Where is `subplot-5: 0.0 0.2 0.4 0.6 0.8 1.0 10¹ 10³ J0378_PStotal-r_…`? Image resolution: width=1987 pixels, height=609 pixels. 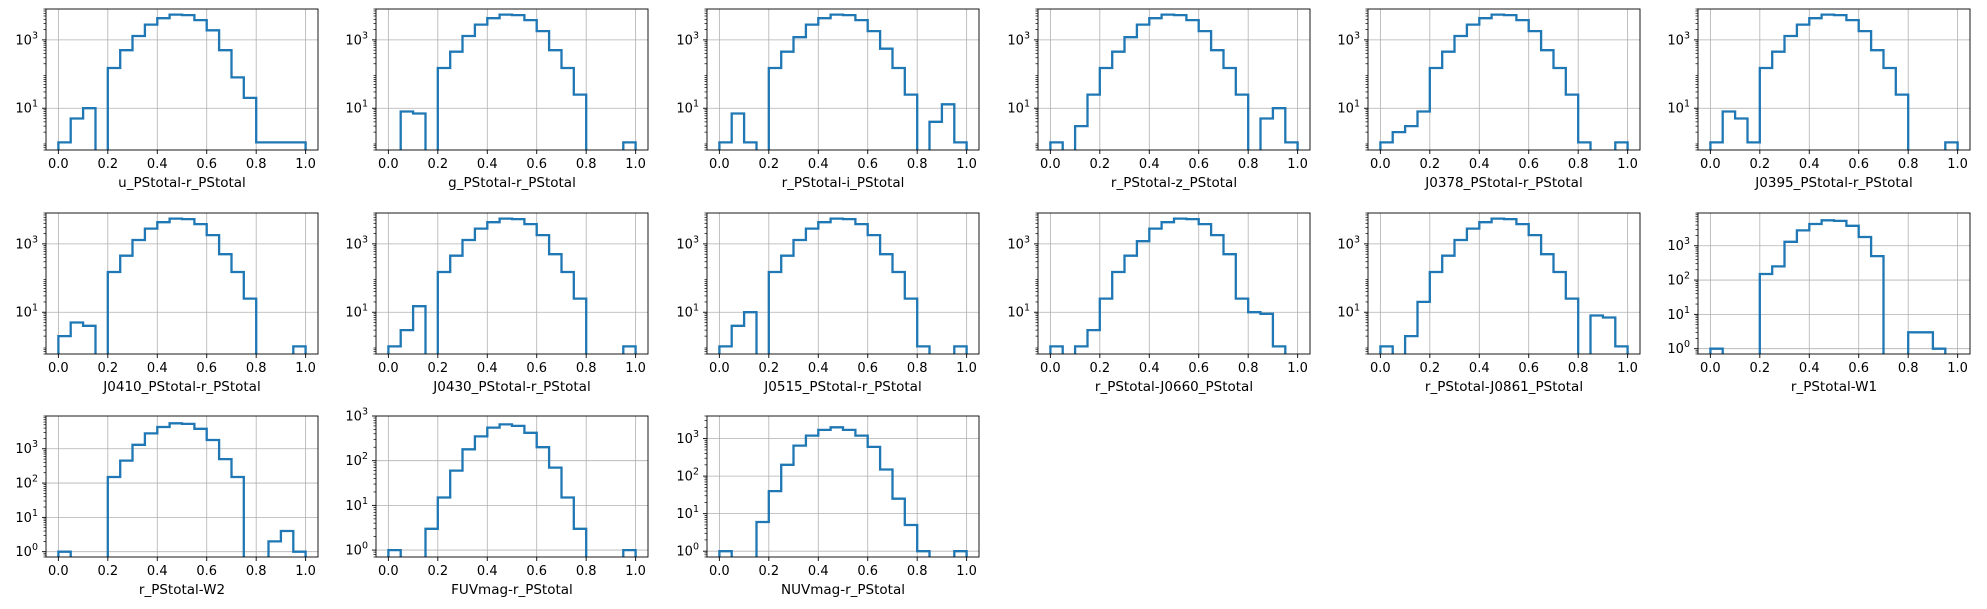 subplot-5: 0.0 0.2 0.4 0.6 0.8 1.0 10¹ 10³ J0378_PStotal-r_… is located at coordinates (1489, 99).